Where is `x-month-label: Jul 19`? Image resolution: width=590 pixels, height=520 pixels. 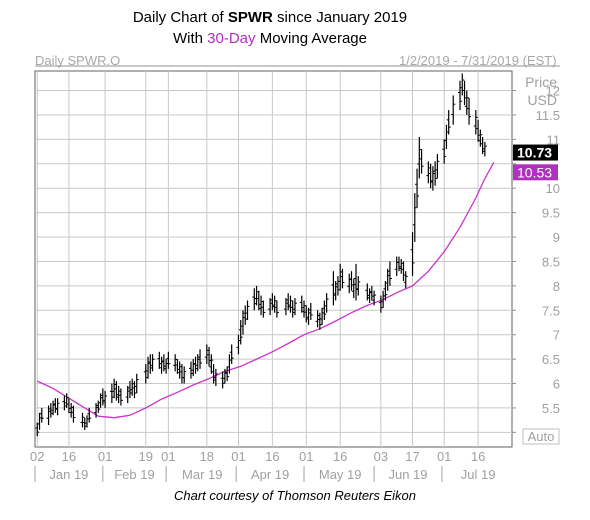
x-month-label: Jul 19 is located at coordinates (478, 474).